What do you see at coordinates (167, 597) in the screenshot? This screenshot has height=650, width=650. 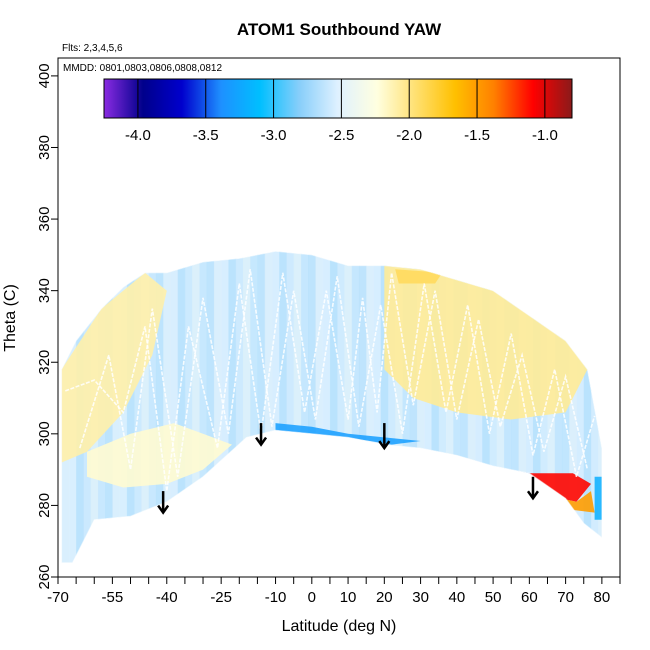 I see `x-tick-label: -40` at bounding box center [167, 597].